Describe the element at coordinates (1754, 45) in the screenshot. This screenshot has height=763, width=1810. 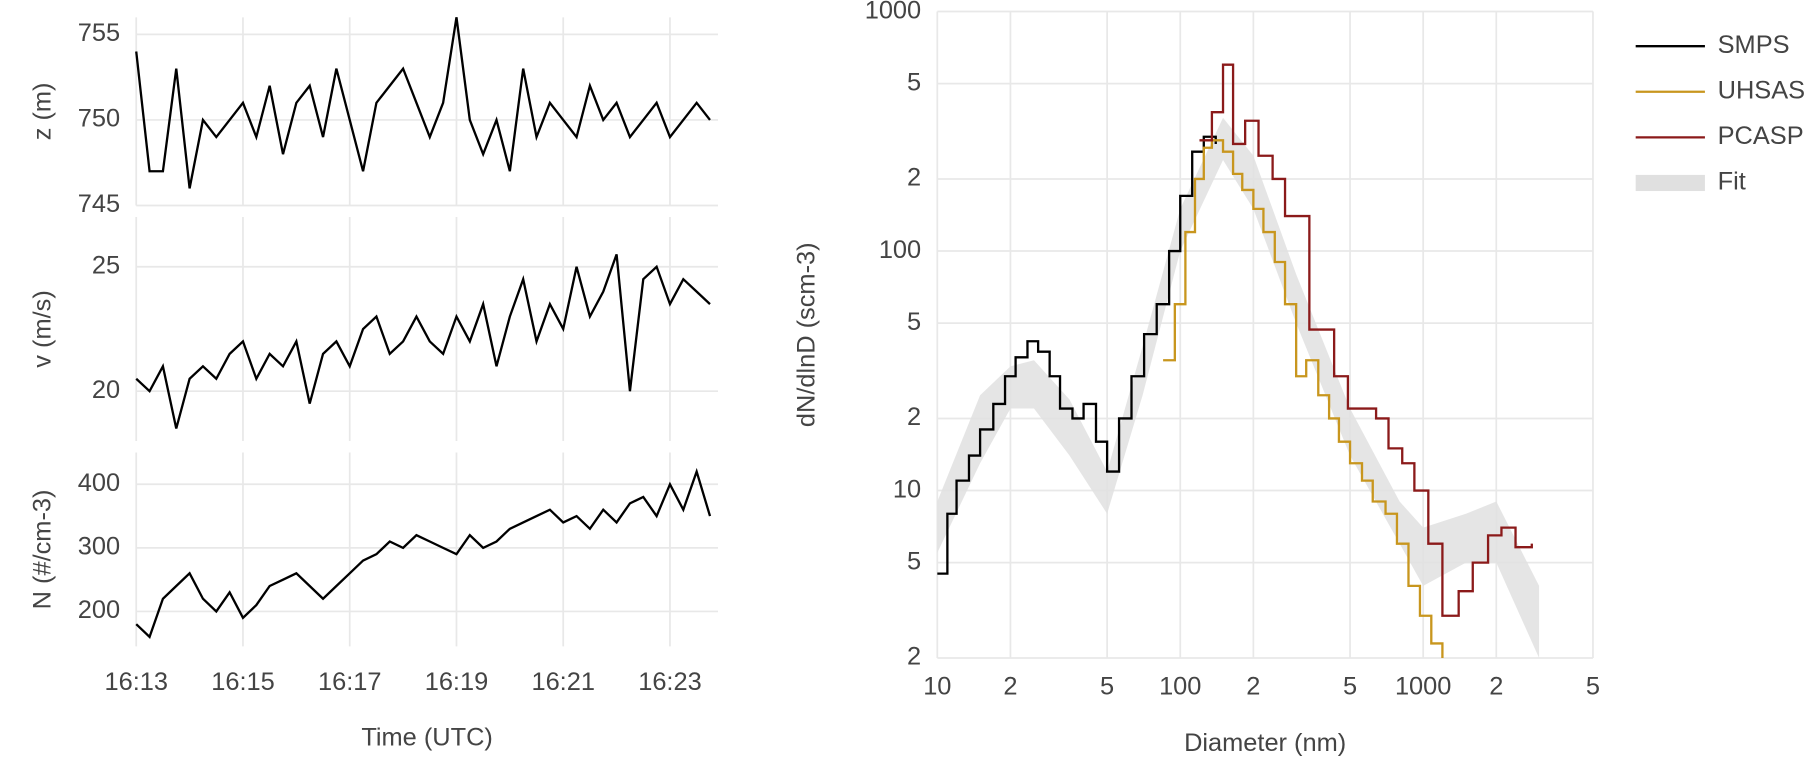
I see `legend-label: SMPS` at that location.